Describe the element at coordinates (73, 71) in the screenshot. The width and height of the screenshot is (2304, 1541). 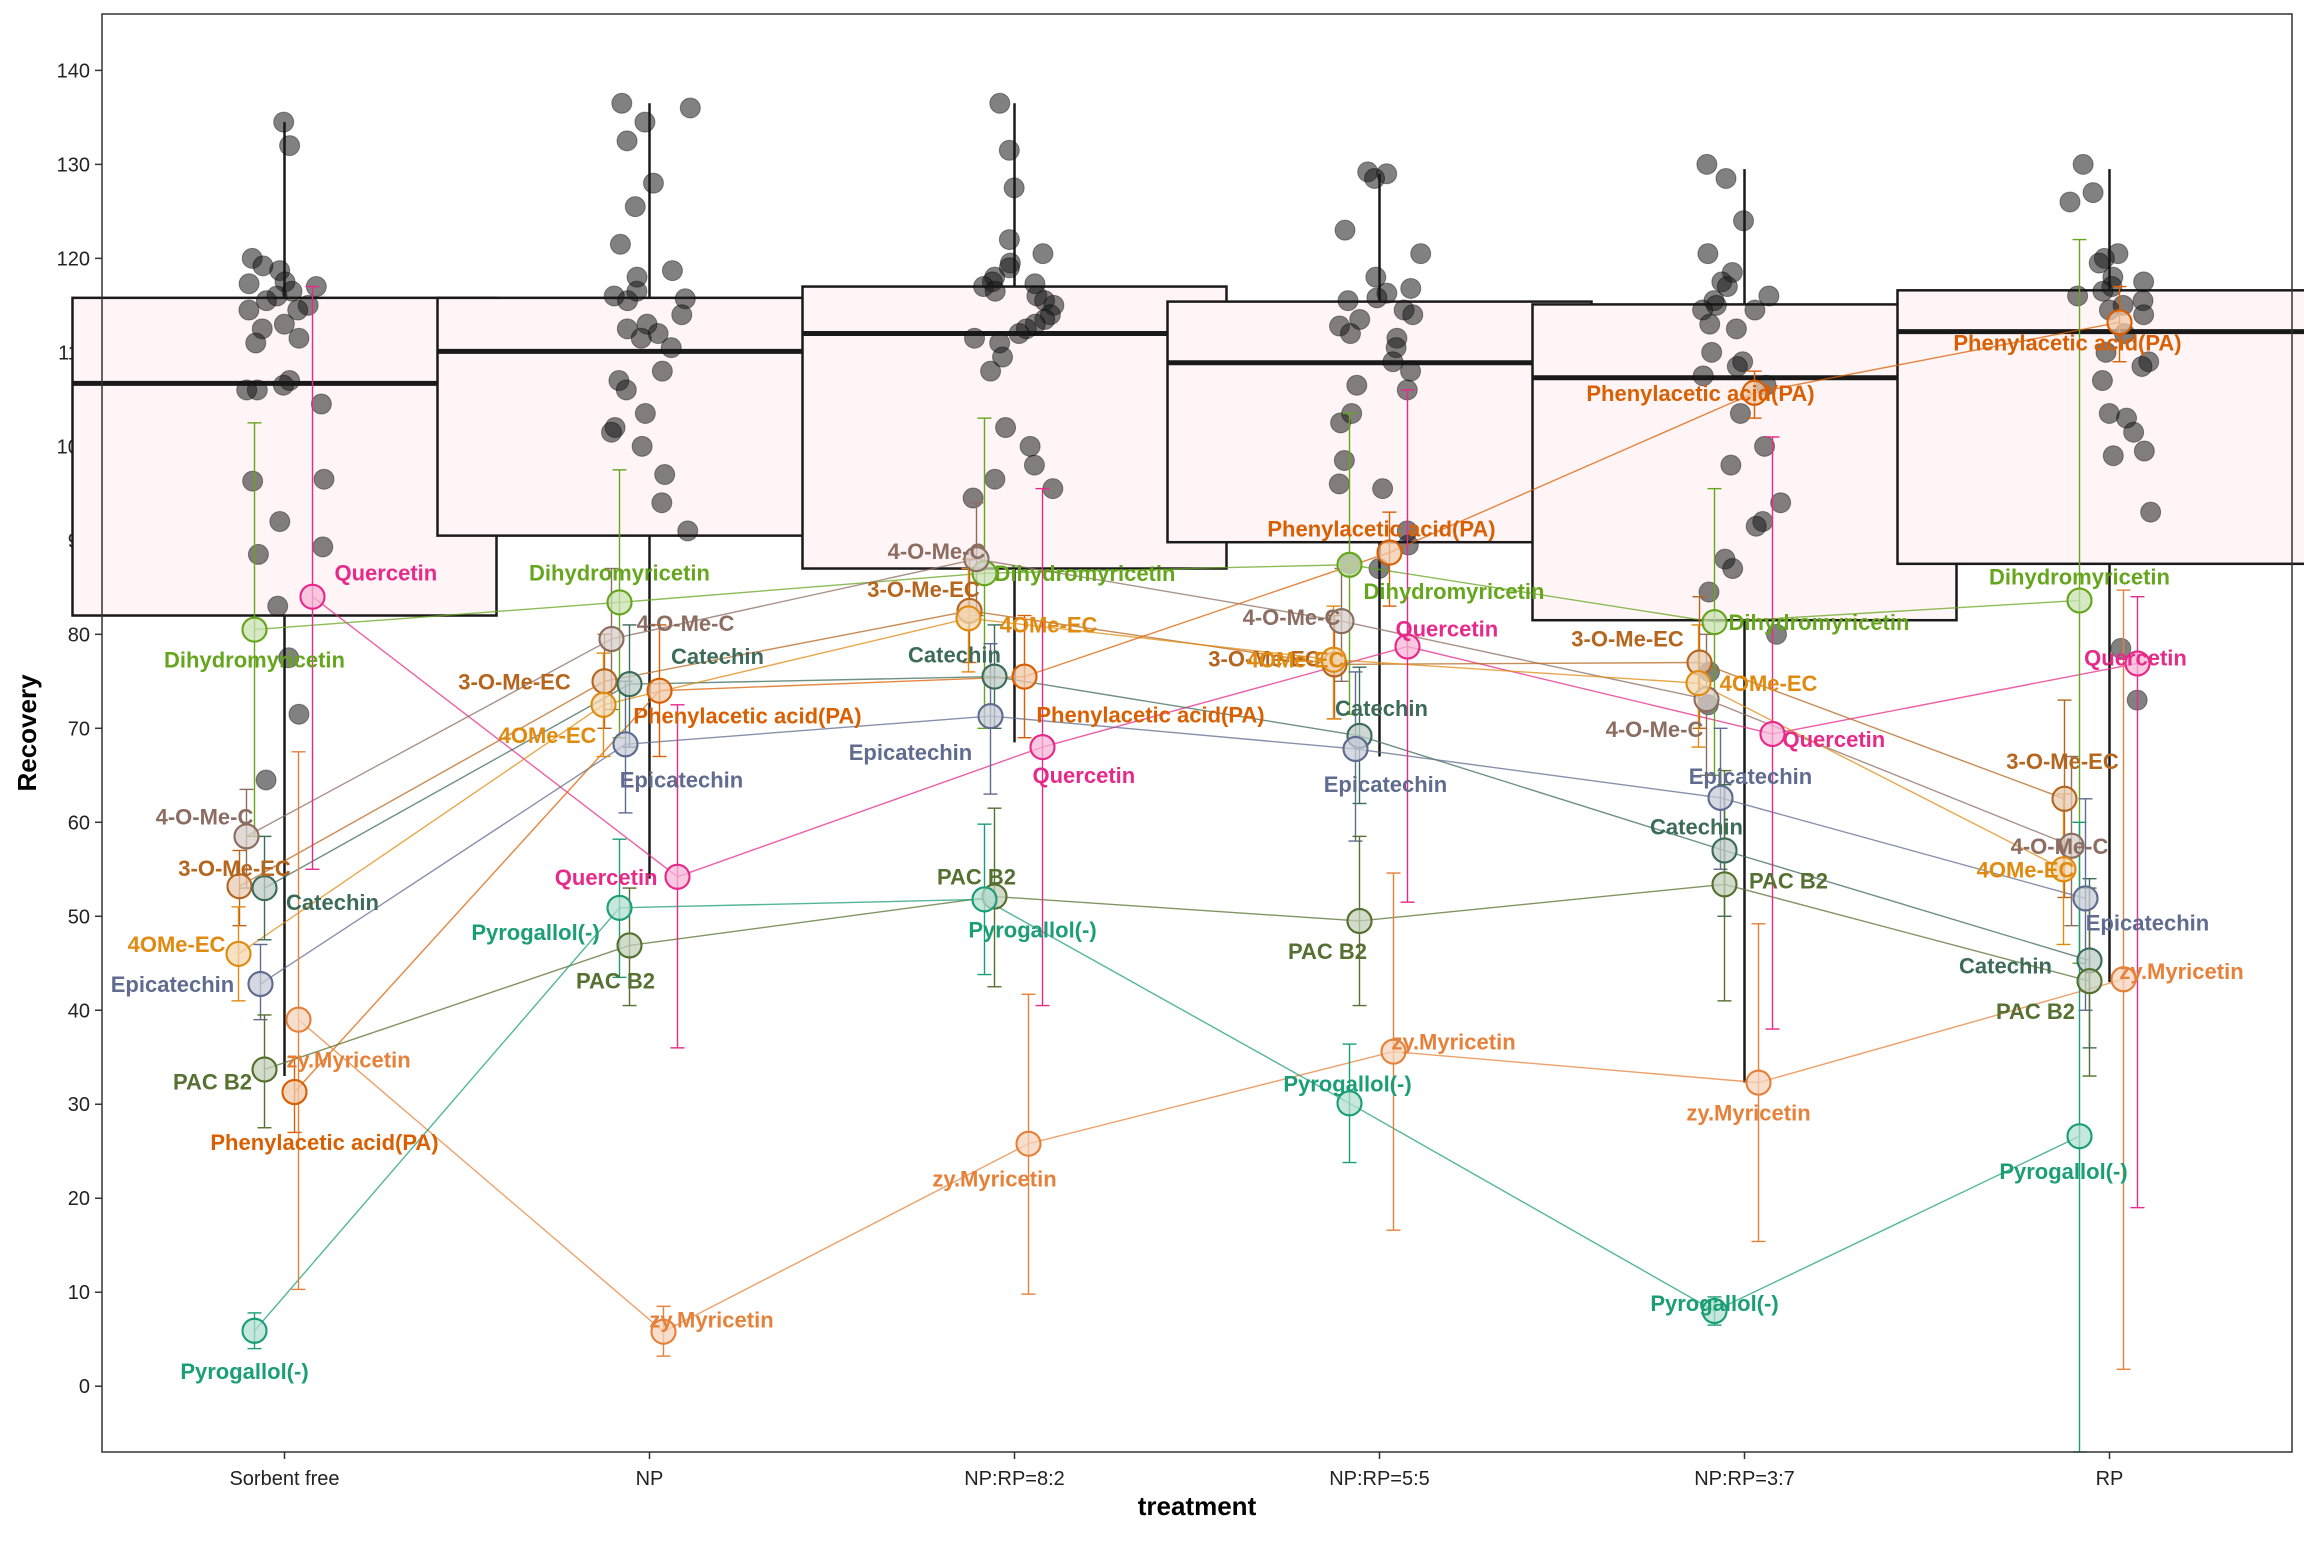
I see `y-tick-label-140: 140` at that location.